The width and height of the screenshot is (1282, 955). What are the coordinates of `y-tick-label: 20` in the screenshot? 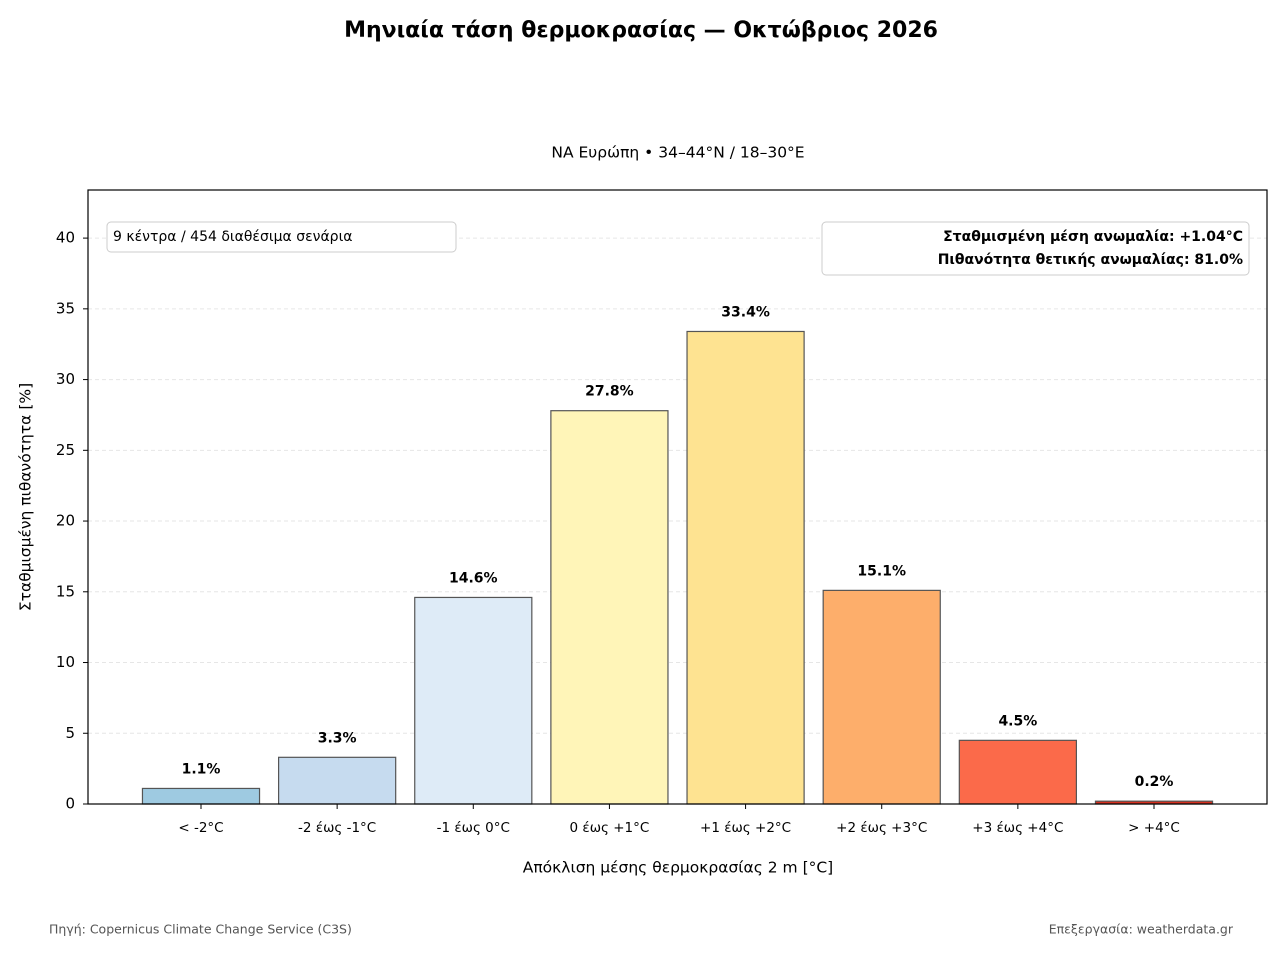 It's located at (65, 521).